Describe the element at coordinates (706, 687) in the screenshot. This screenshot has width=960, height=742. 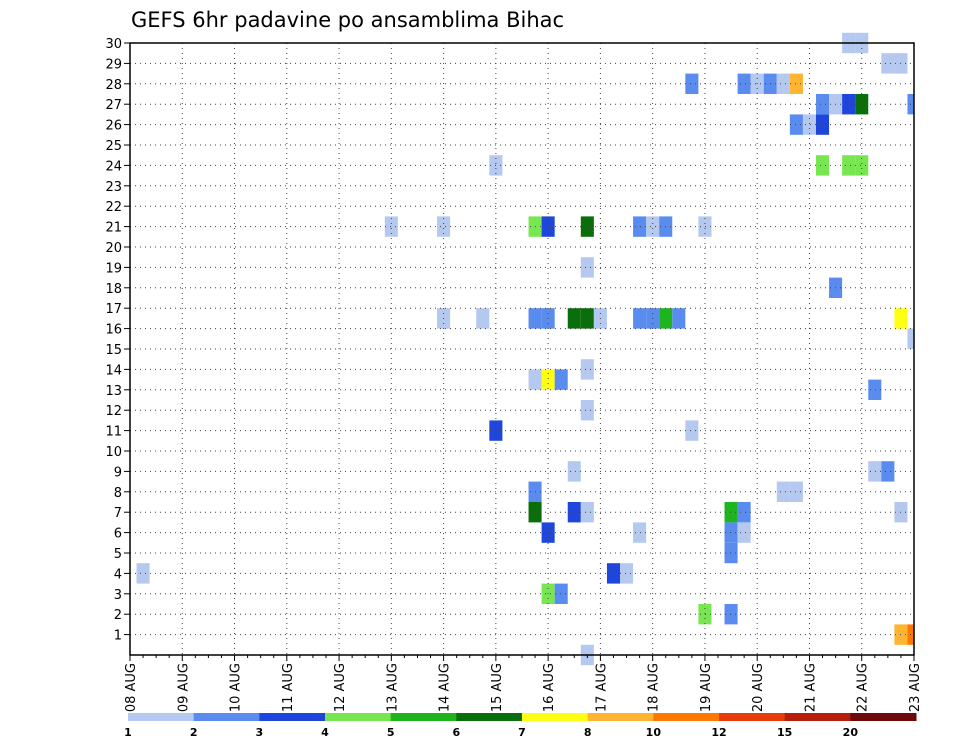
I see `x-tick-label: 19 AUG` at that location.